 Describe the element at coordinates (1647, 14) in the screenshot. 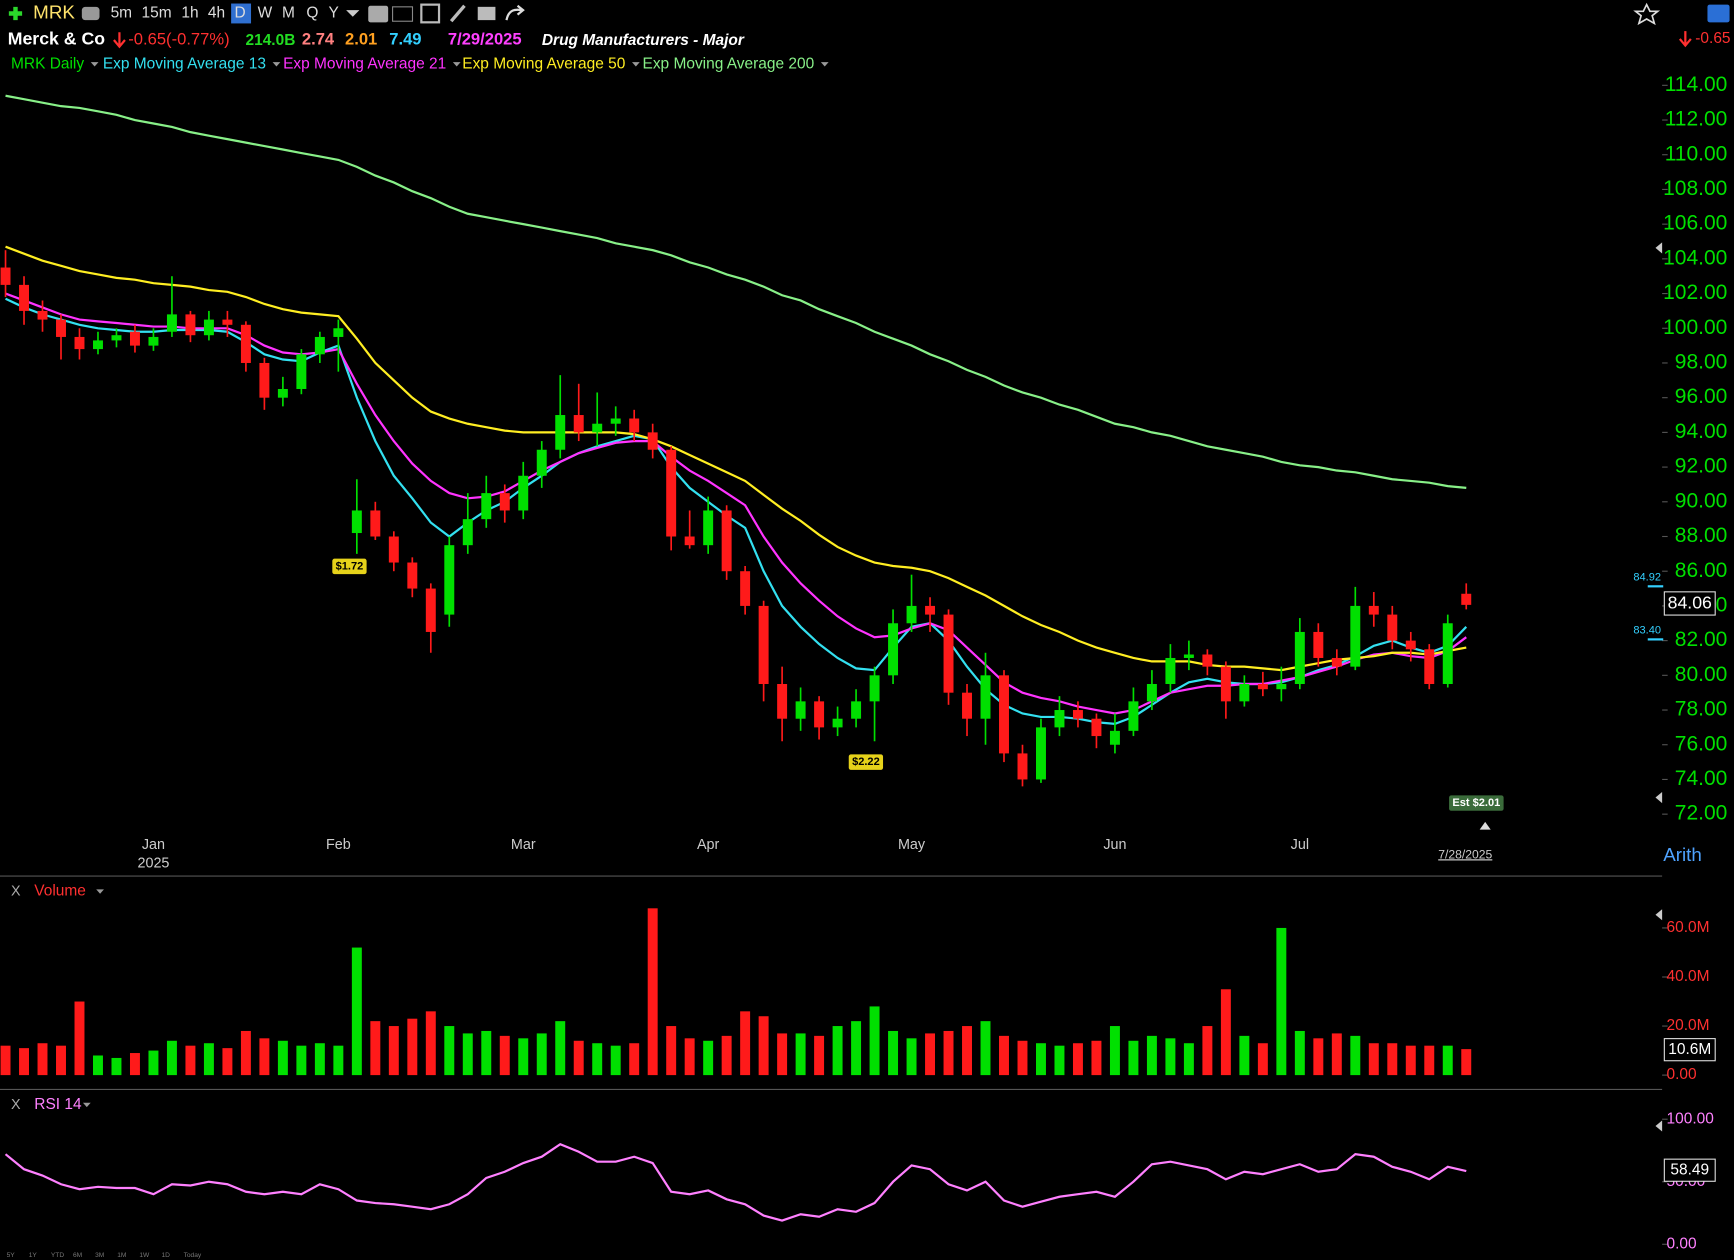

I see `star-icon` at that location.